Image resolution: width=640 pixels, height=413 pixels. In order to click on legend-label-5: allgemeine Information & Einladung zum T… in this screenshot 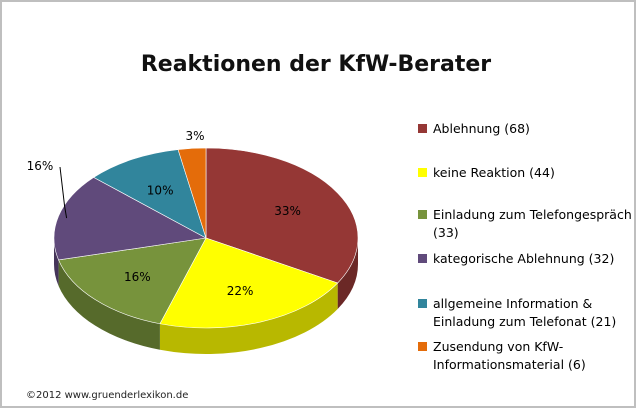, I will do `click(525, 312)`.